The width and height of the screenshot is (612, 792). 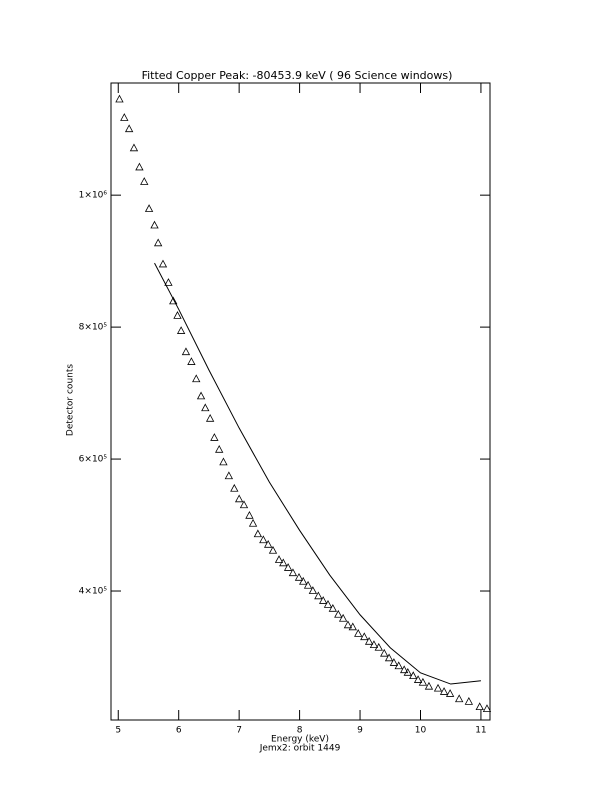 I want to click on x-tick-label: 7, so click(x=239, y=731).